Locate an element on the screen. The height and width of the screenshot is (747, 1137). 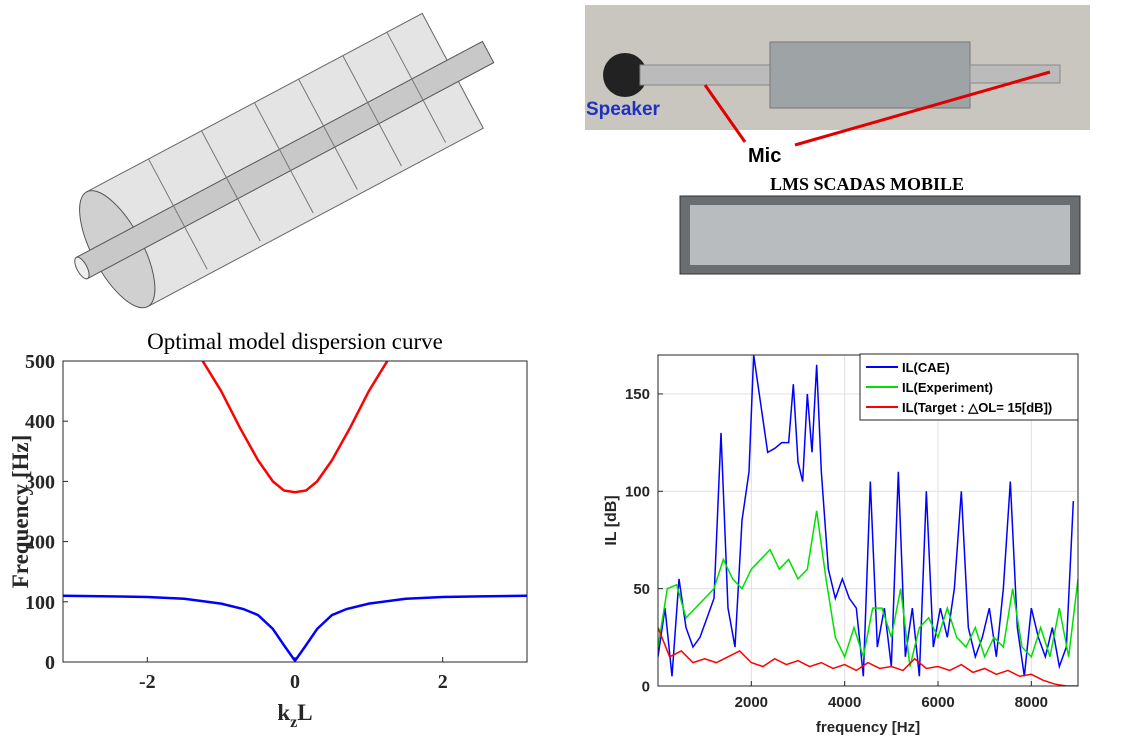
mic-label: Mic is located at coordinates (764, 156).